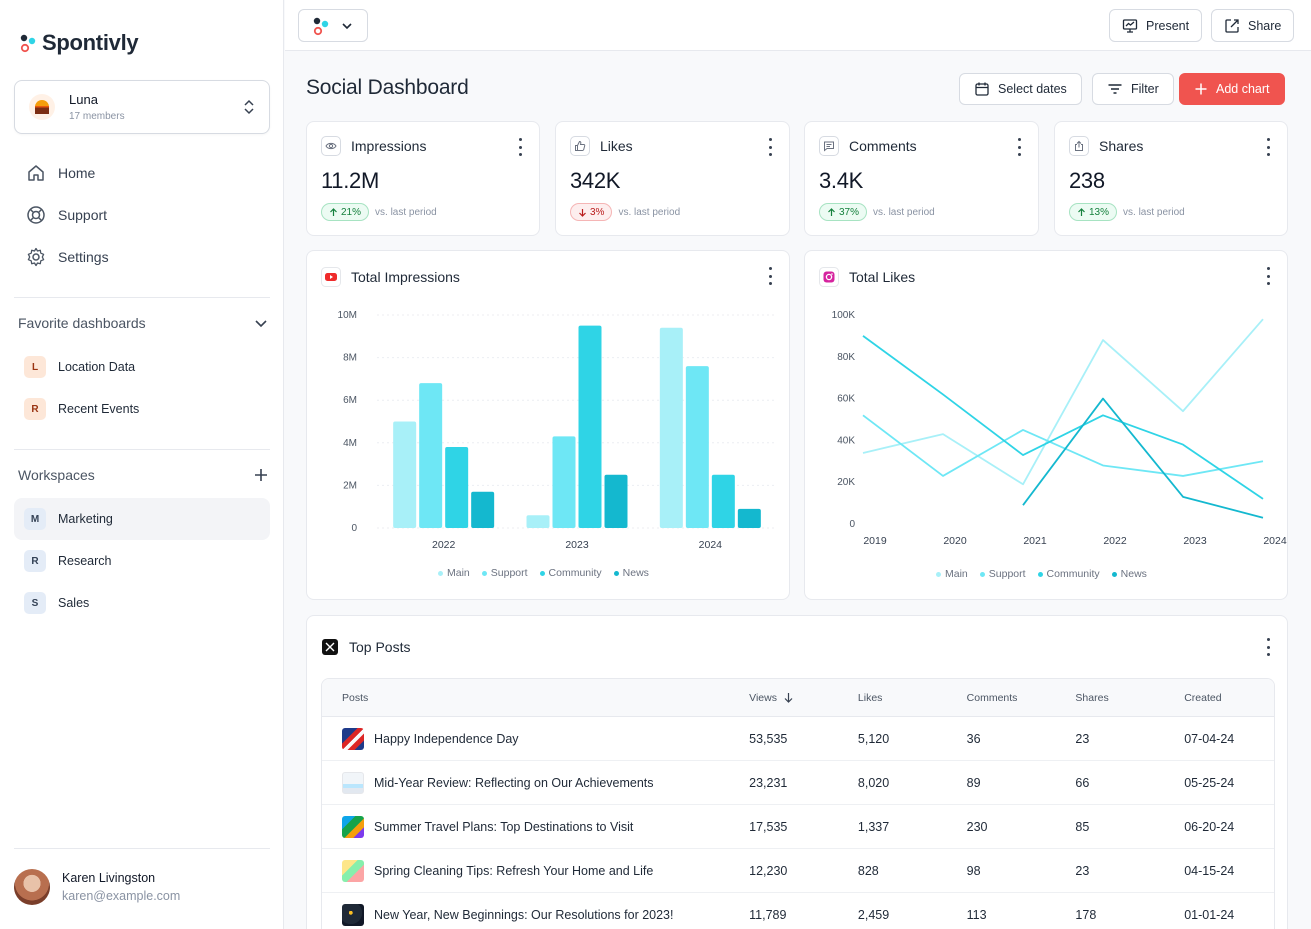 This screenshot has height=929, width=1311. Describe the element at coordinates (350, 443) in the screenshot. I see `y-tick-label: 4M` at that location.